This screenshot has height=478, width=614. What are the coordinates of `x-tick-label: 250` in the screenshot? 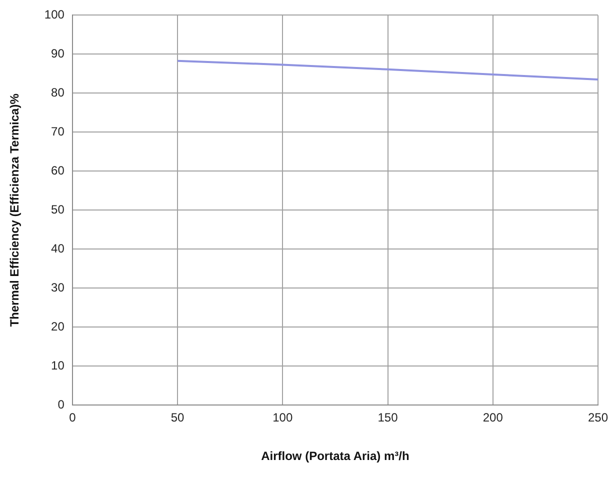 It's located at (598, 417).